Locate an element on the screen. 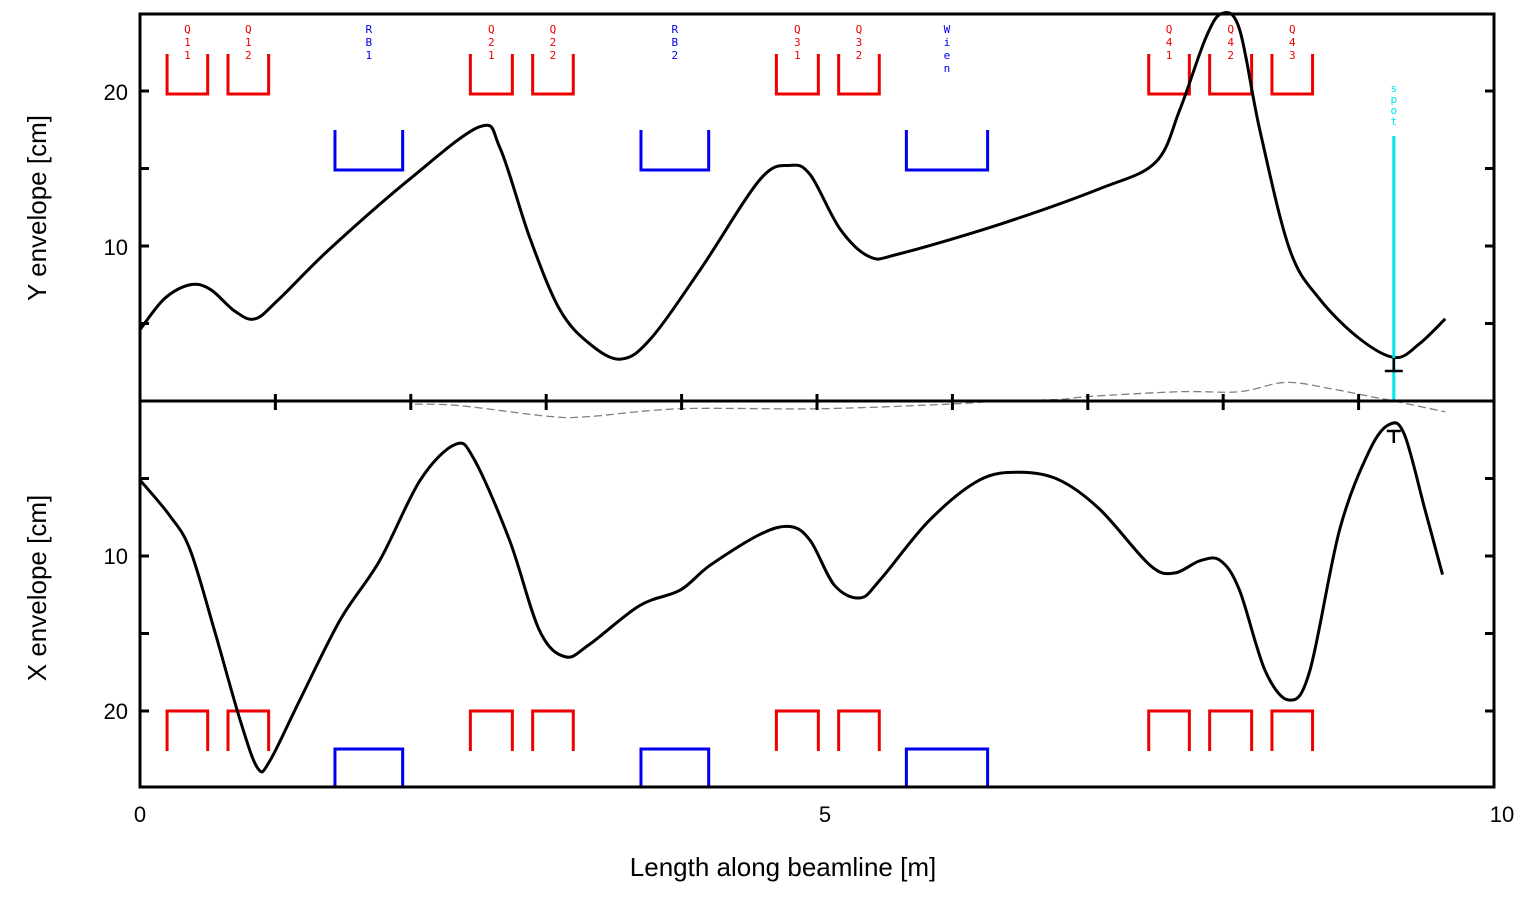 The height and width of the screenshot is (904, 1525). spot-label-char: t is located at coordinates (1393, 121).